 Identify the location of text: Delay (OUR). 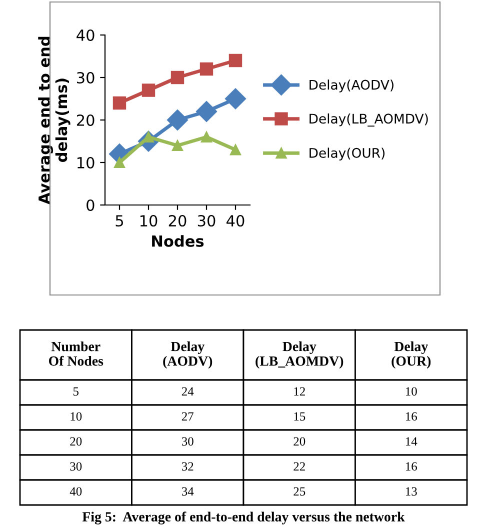
(411, 355).